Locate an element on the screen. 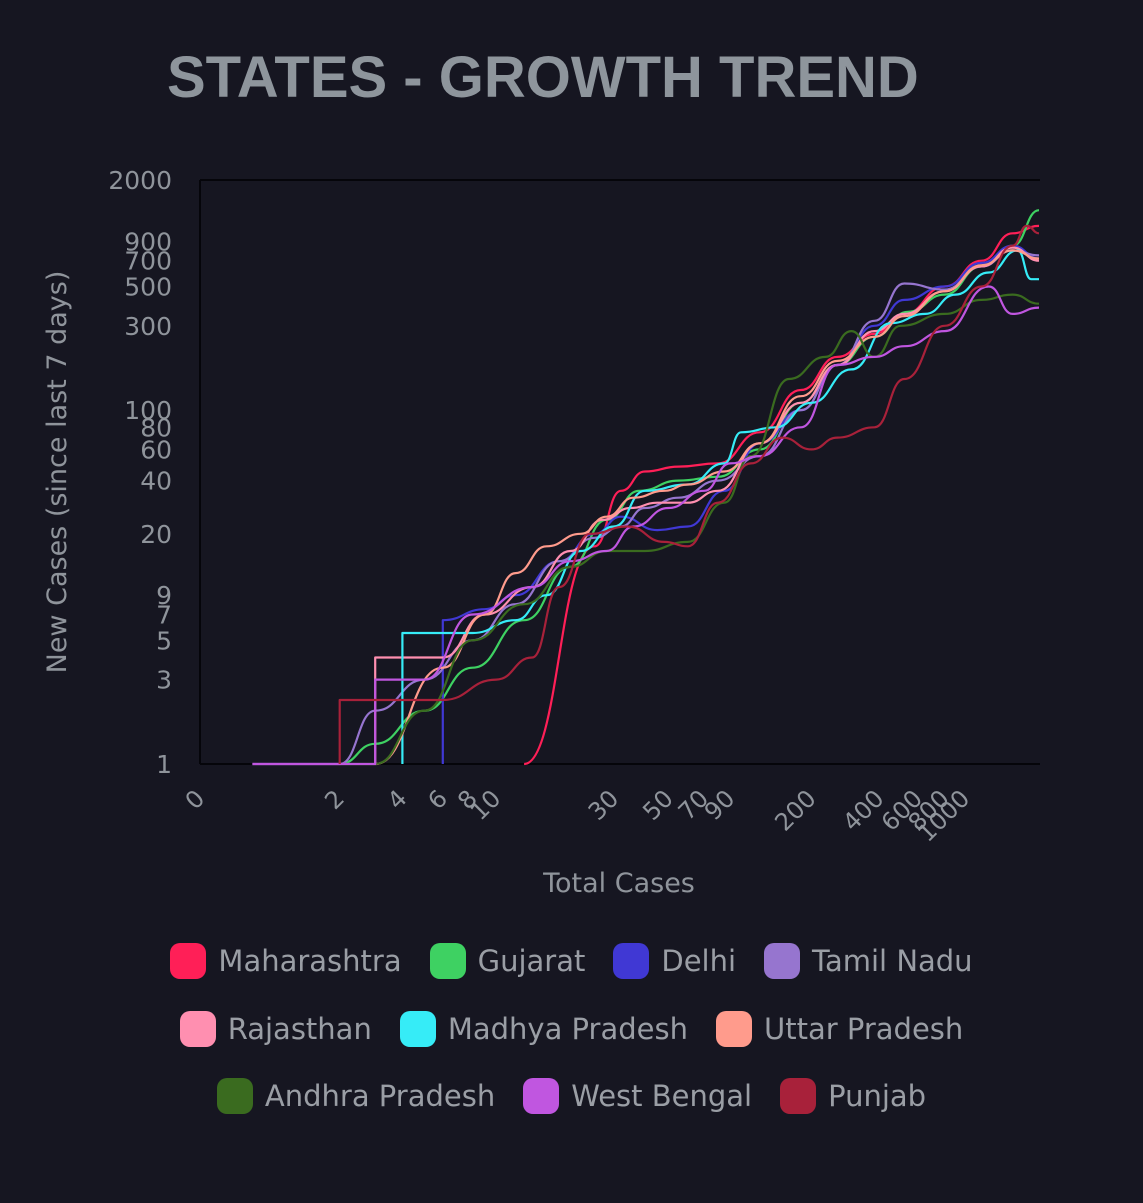 This screenshot has height=1203, width=1143. legend-item-tamil-nadu: Tamil Nadu is located at coordinates (868, 961).